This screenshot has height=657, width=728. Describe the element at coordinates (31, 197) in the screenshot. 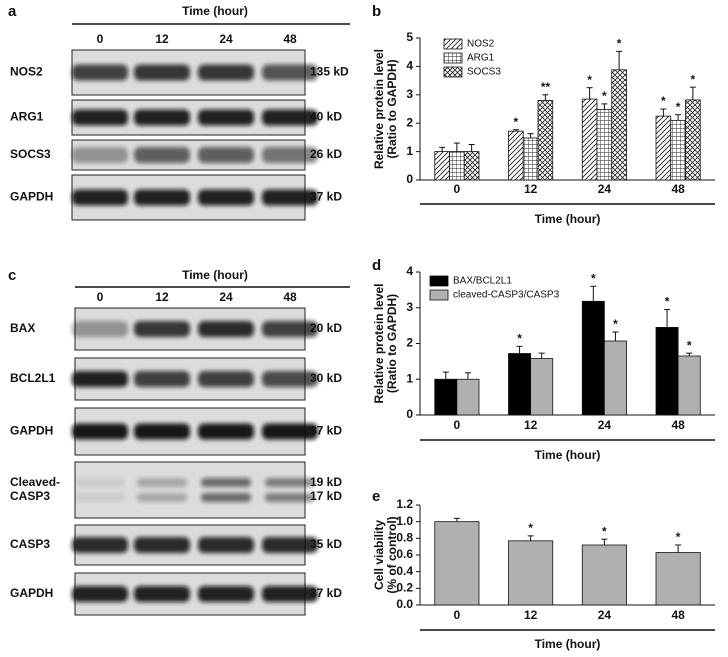

I see `row-label: GAPDH` at that location.